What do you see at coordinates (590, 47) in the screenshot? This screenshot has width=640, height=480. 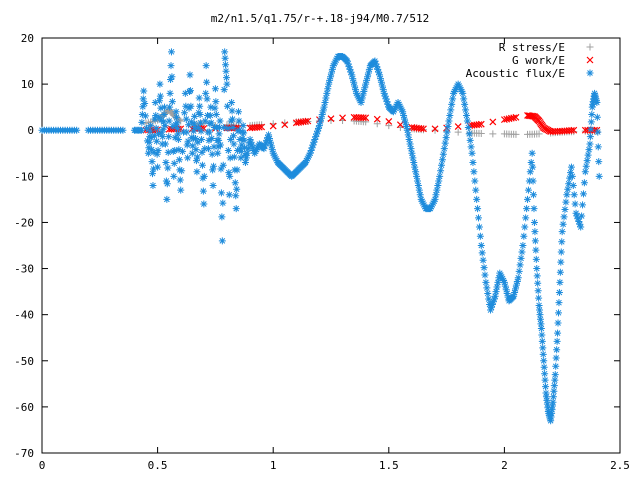 I see `legend-marker` at bounding box center [590, 47].